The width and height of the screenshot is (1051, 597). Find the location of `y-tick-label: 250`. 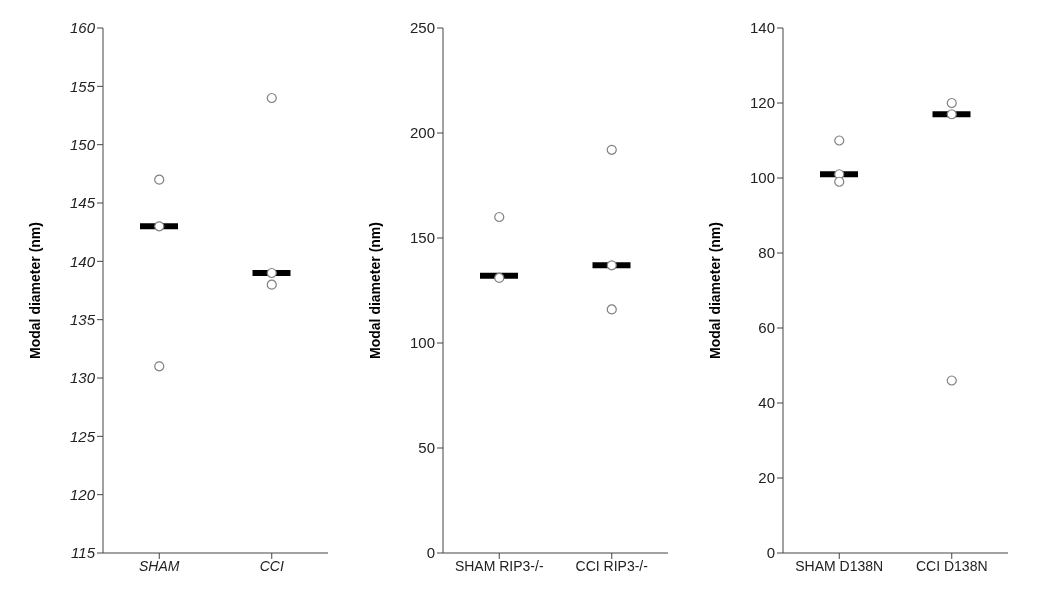

y-tick-label: 250 is located at coordinates (422, 28).